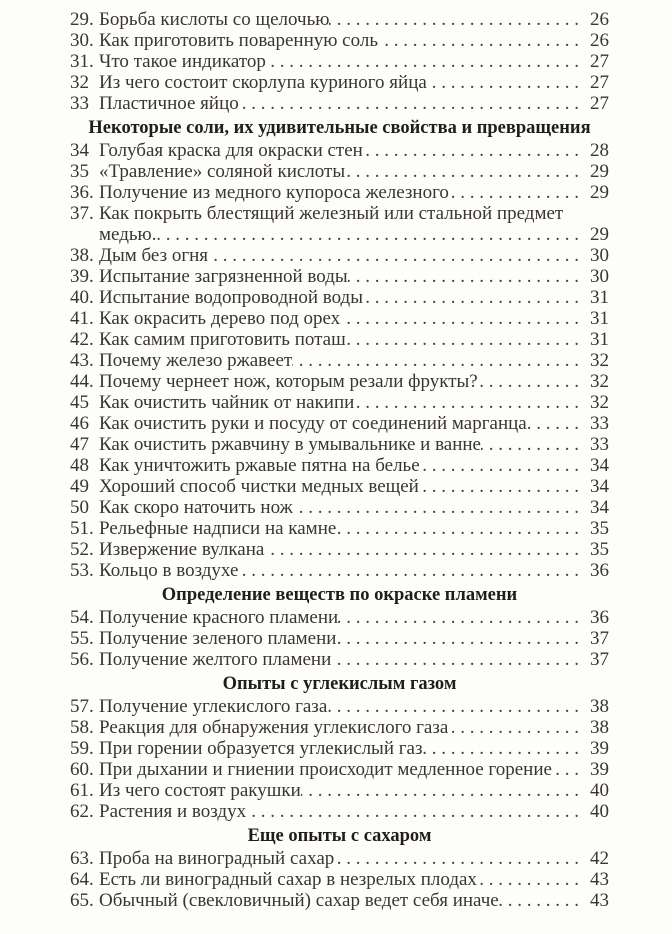 Image resolution: width=672 pixels, height=934 pixels. What do you see at coordinates (82, 638) in the screenshot?
I see `toc-entry-number: 55.` at bounding box center [82, 638].